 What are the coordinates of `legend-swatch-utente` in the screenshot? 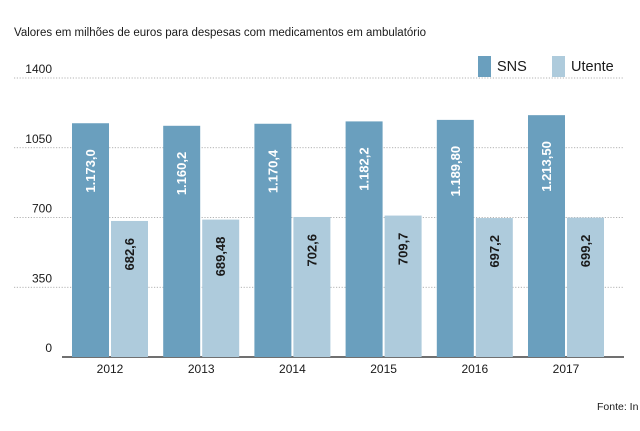 It's located at (558, 66).